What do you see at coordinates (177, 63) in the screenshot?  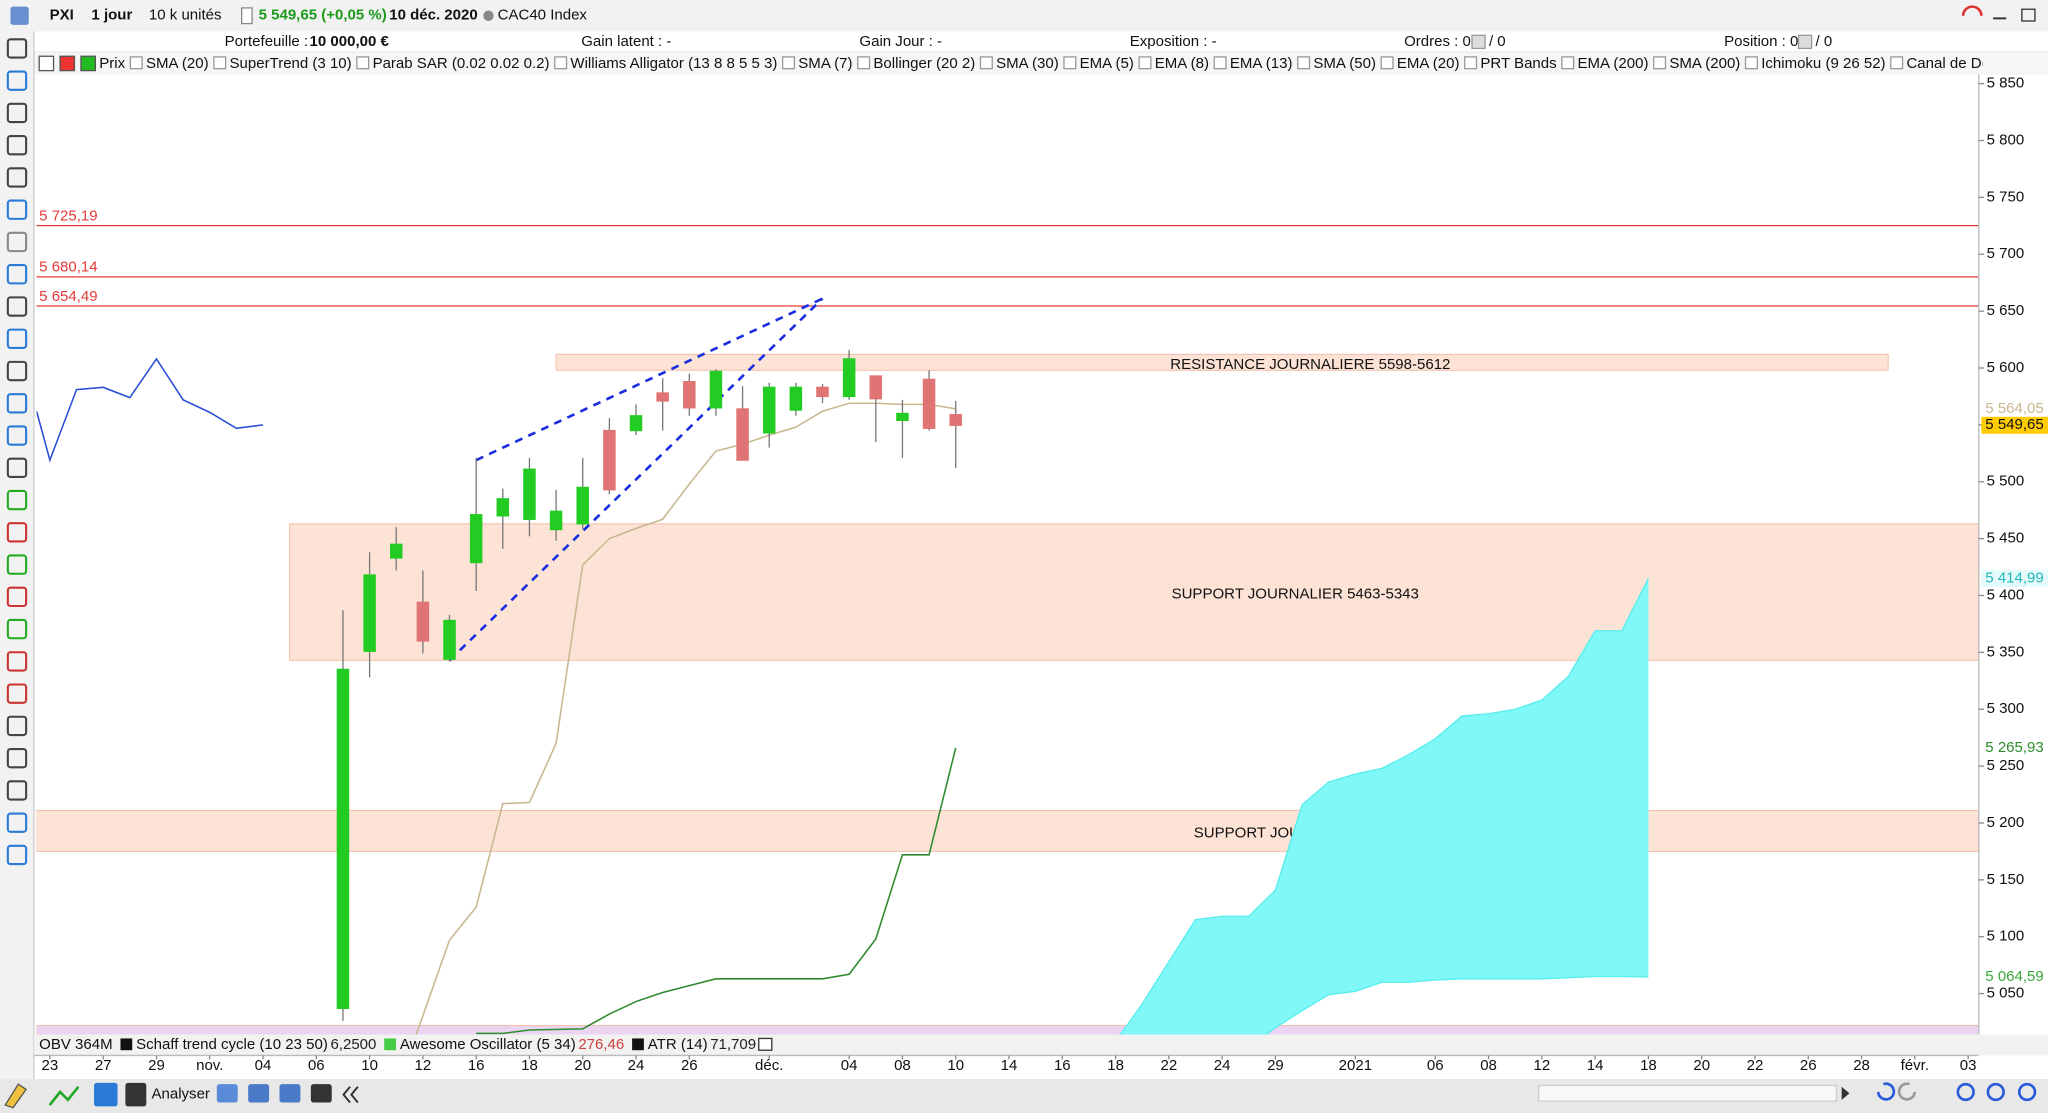 I see `indicator-name: SMA (20)` at bounding box center [177, 63].